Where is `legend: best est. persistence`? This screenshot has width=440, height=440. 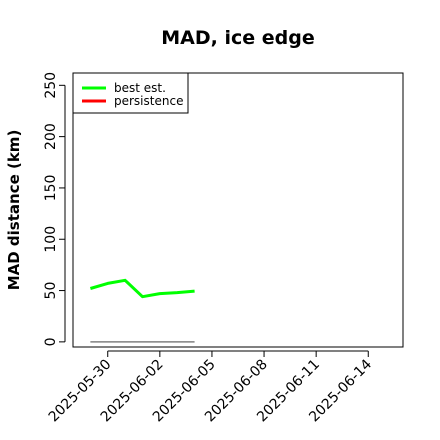 legend: best est. persistence is located at coordinates (130, 93).